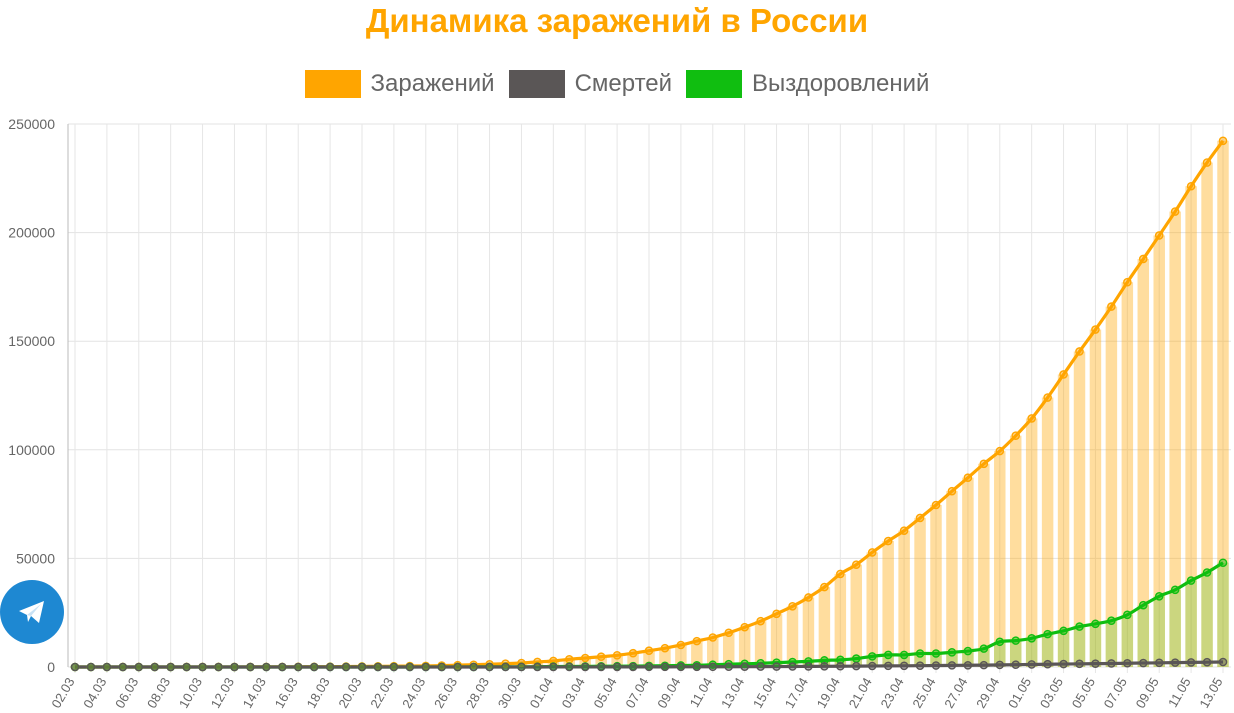 This screenshot has height=713, width=1234. I want to click on legend-swatch-deaths, so click(536, 84).